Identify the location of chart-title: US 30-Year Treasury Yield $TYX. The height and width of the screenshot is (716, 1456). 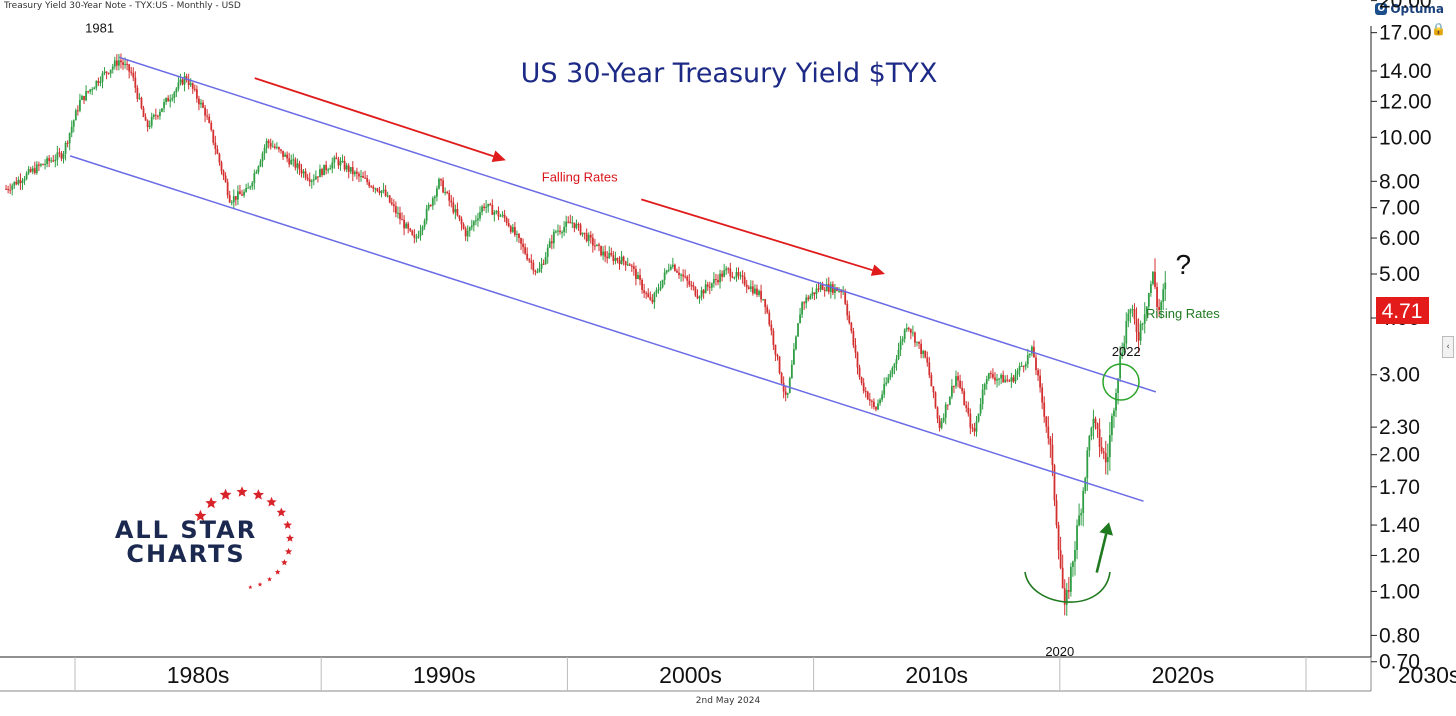
(729, 73).